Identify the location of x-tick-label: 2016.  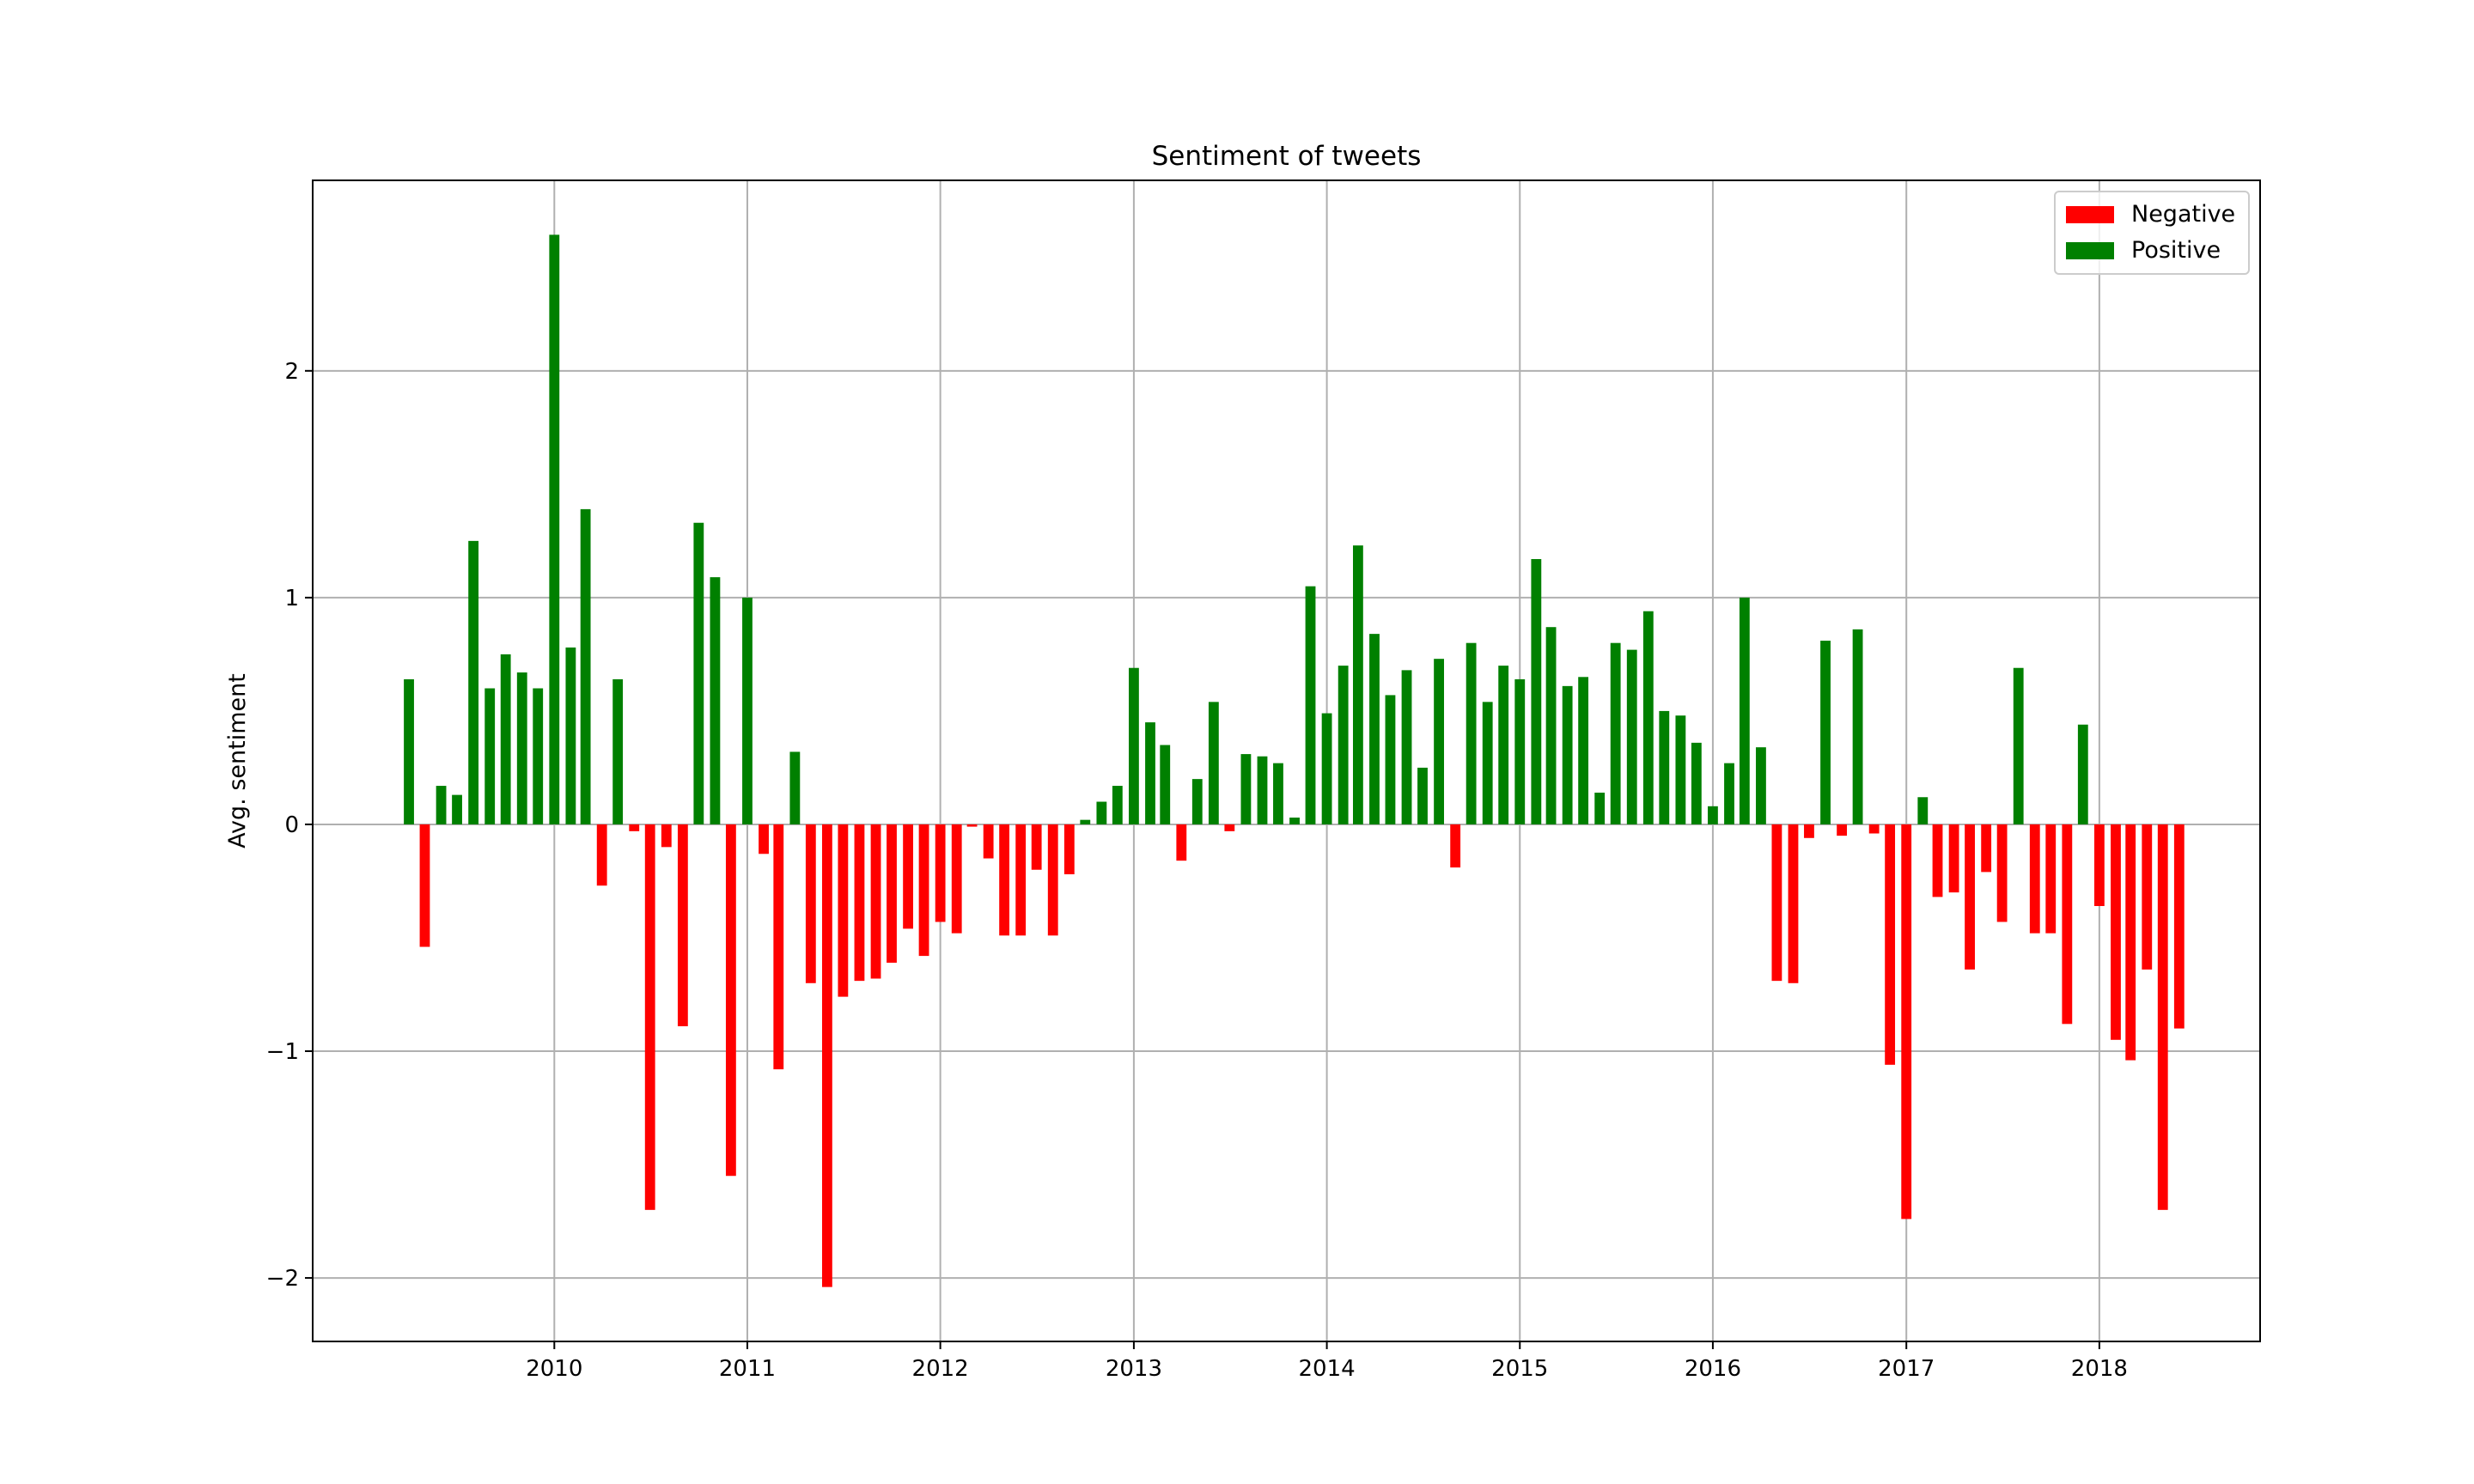
(1713, 1369).